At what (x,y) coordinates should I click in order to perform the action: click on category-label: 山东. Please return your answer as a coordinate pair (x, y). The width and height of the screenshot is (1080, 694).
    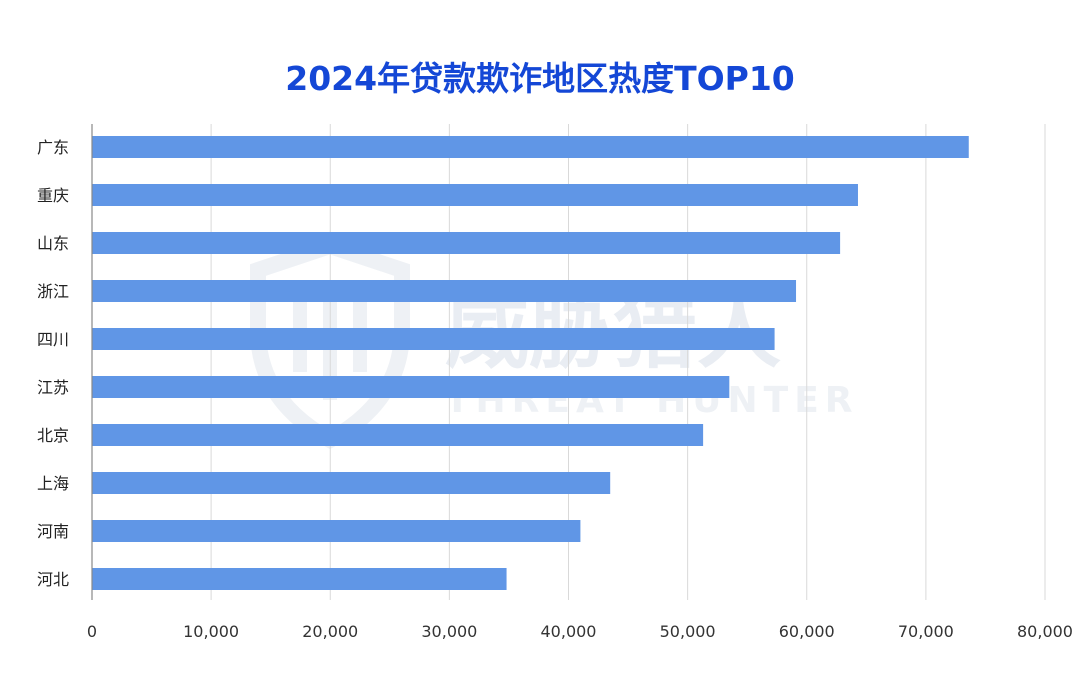
    Looking at the image, I should click on (53, 243).